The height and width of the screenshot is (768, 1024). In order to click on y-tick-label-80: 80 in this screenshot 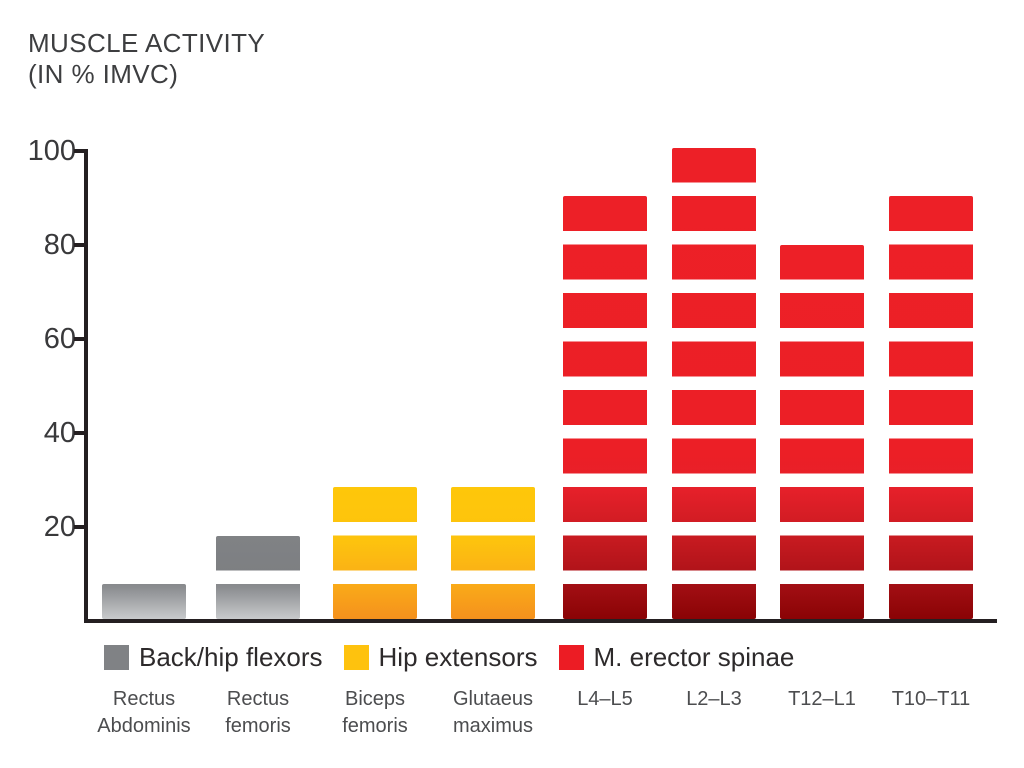, I will do `click(59, 245)`.